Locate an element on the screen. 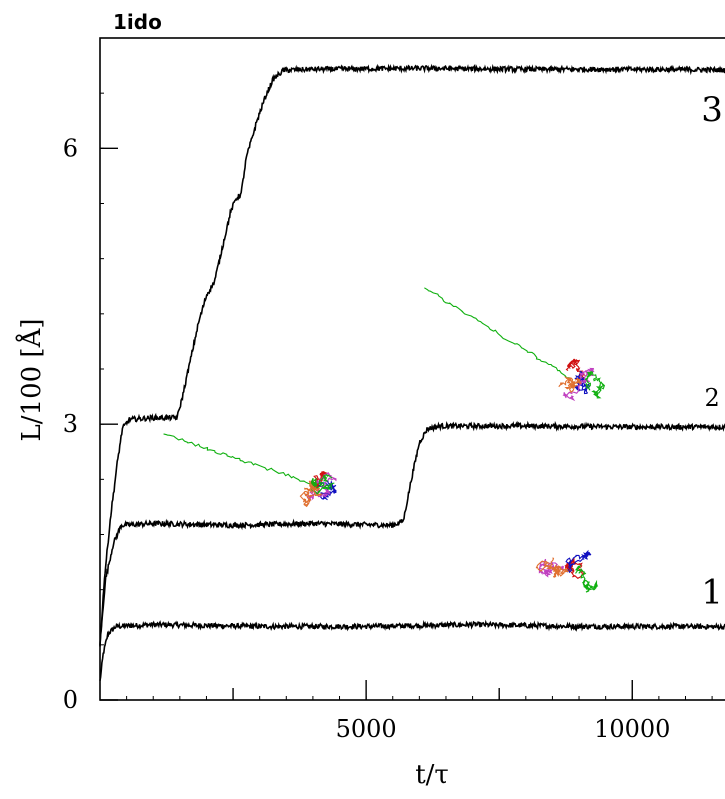  curve-label-2: 2 is located at coordinates (711, 398).